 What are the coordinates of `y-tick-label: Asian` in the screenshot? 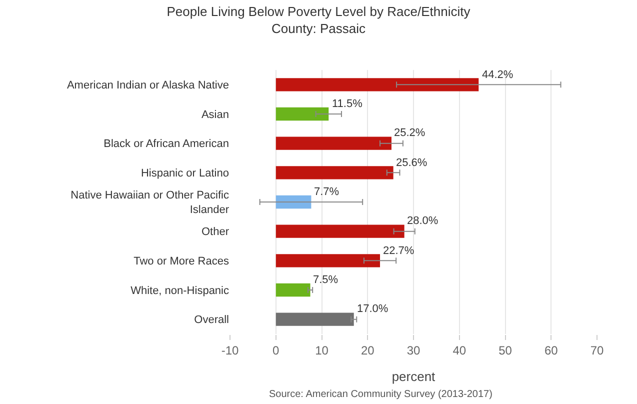 It's located at (215, 114).